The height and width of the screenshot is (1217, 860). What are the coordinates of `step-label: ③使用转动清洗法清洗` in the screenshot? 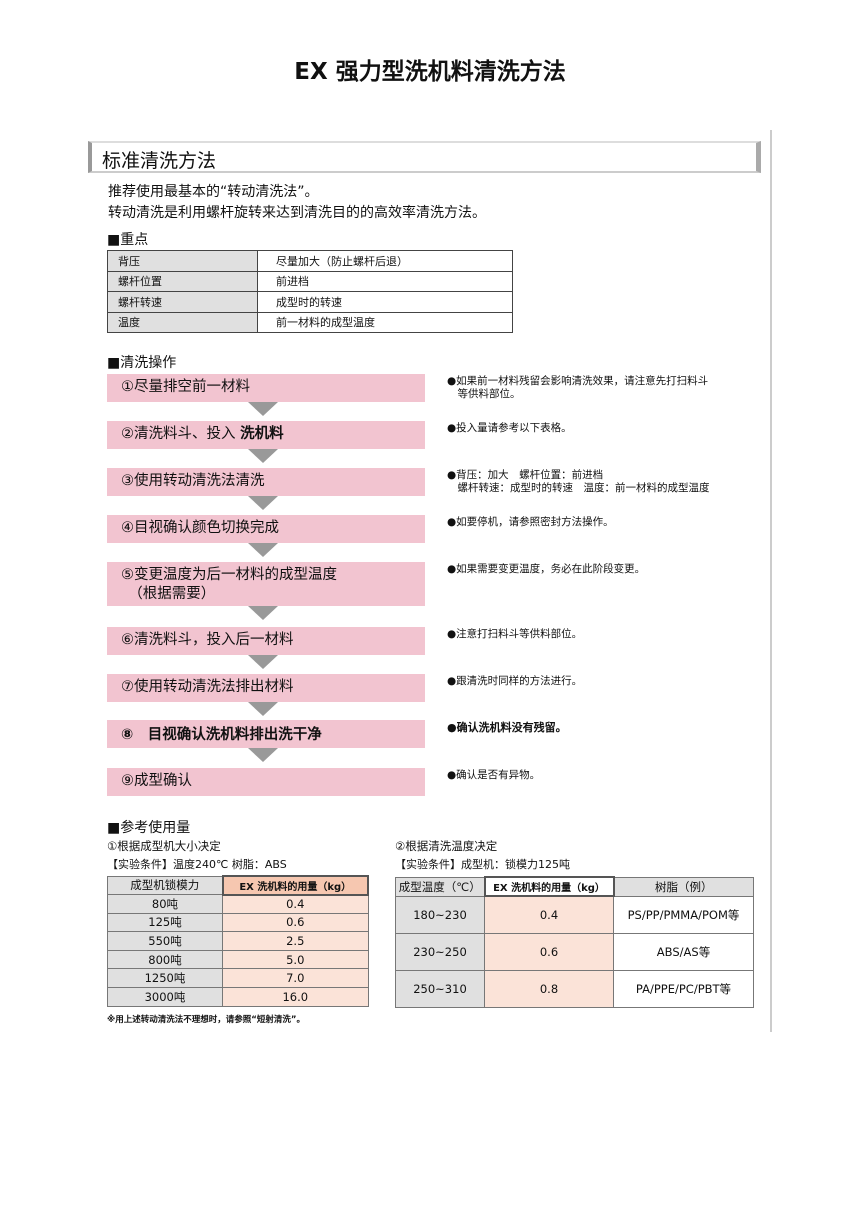 It's located at (193, 481).